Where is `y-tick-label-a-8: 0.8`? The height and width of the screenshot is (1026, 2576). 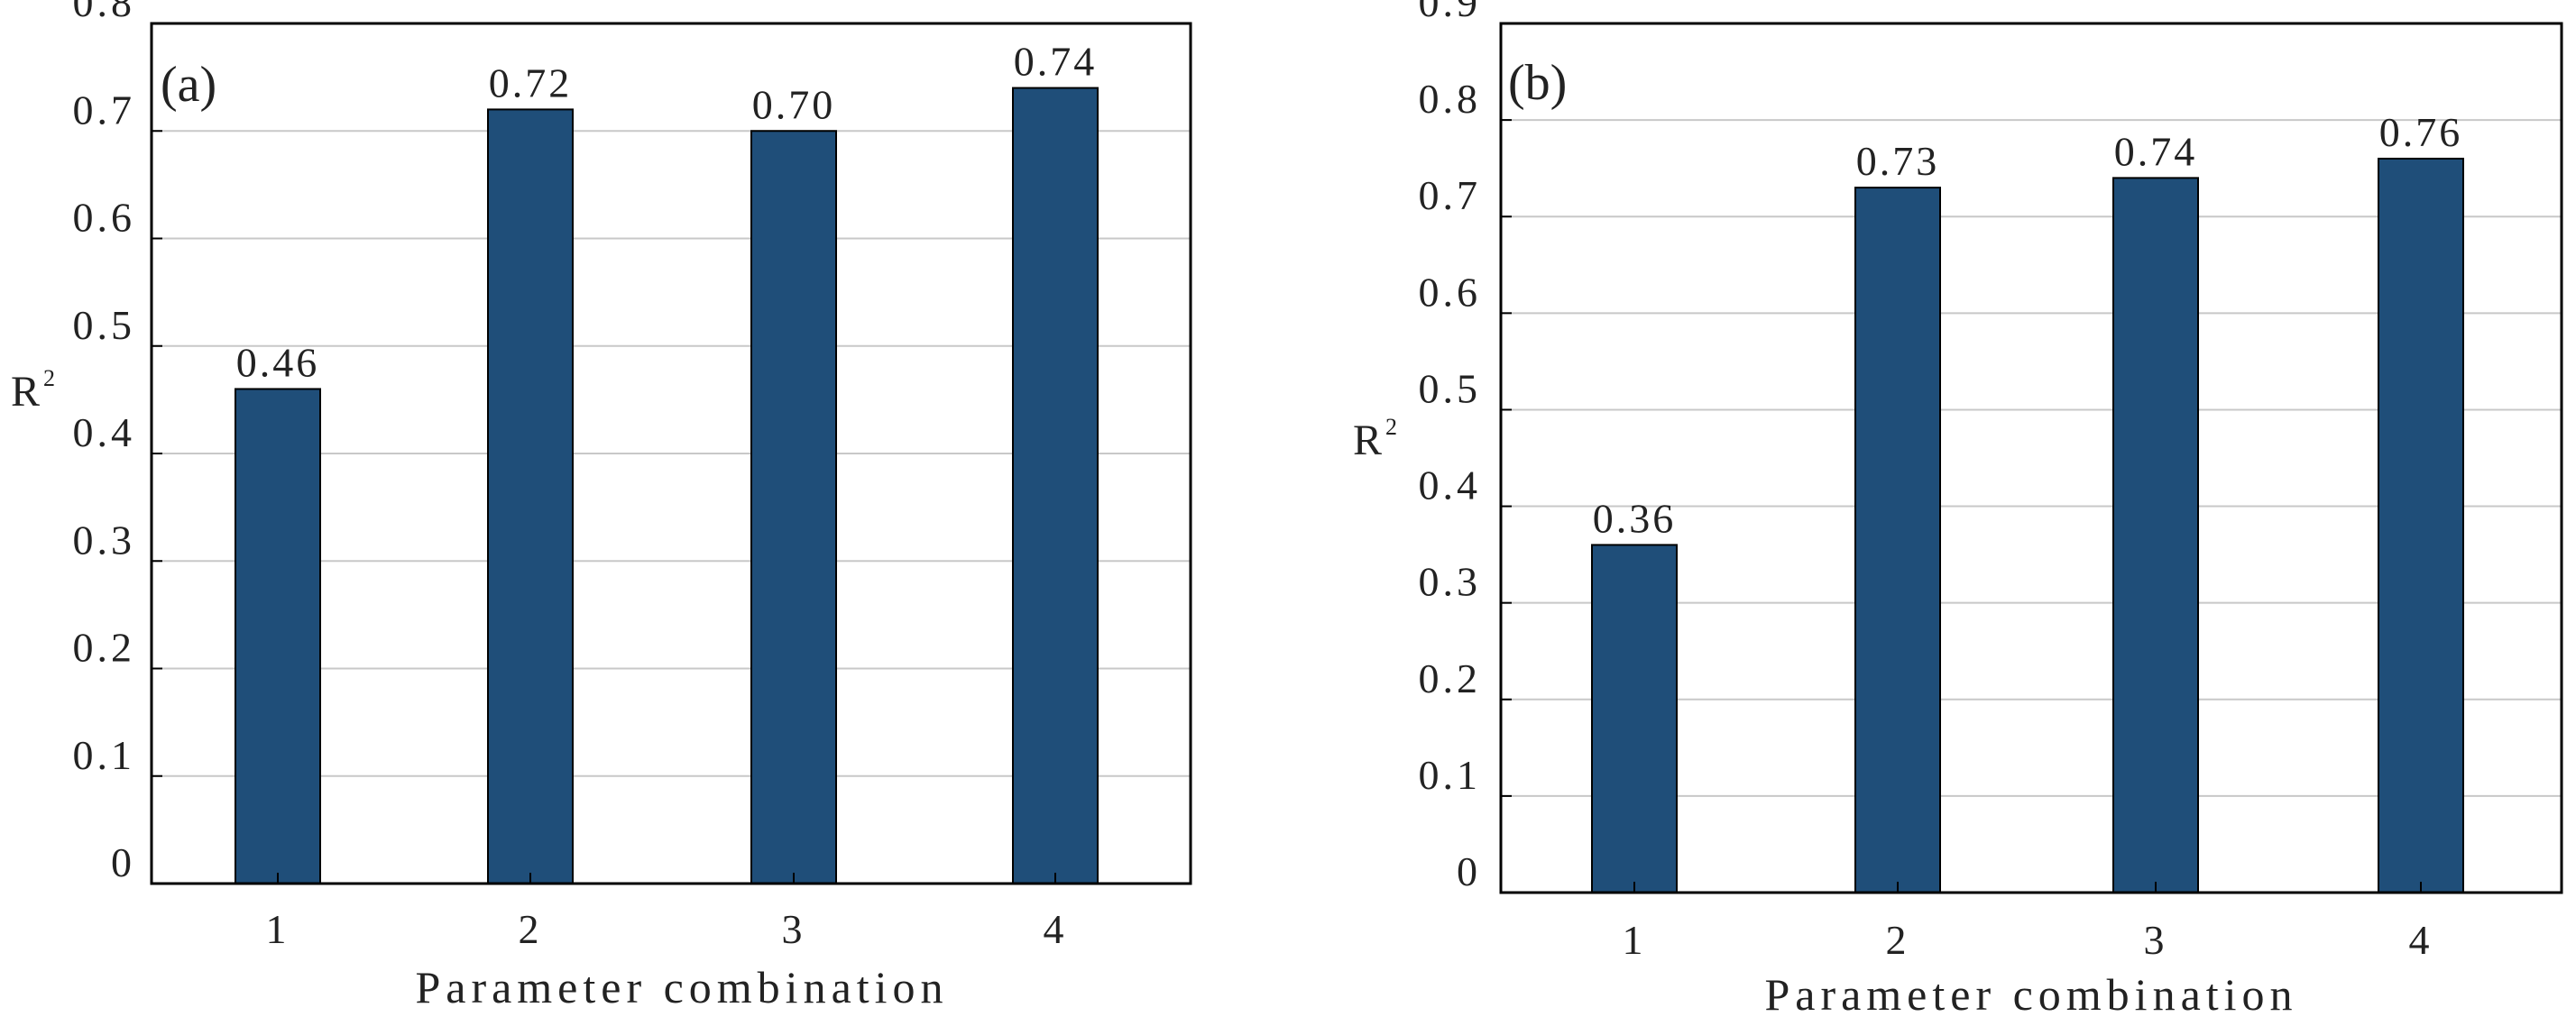
y-tick-label-a-8: 0.8 is located at coordinates (105, 12).